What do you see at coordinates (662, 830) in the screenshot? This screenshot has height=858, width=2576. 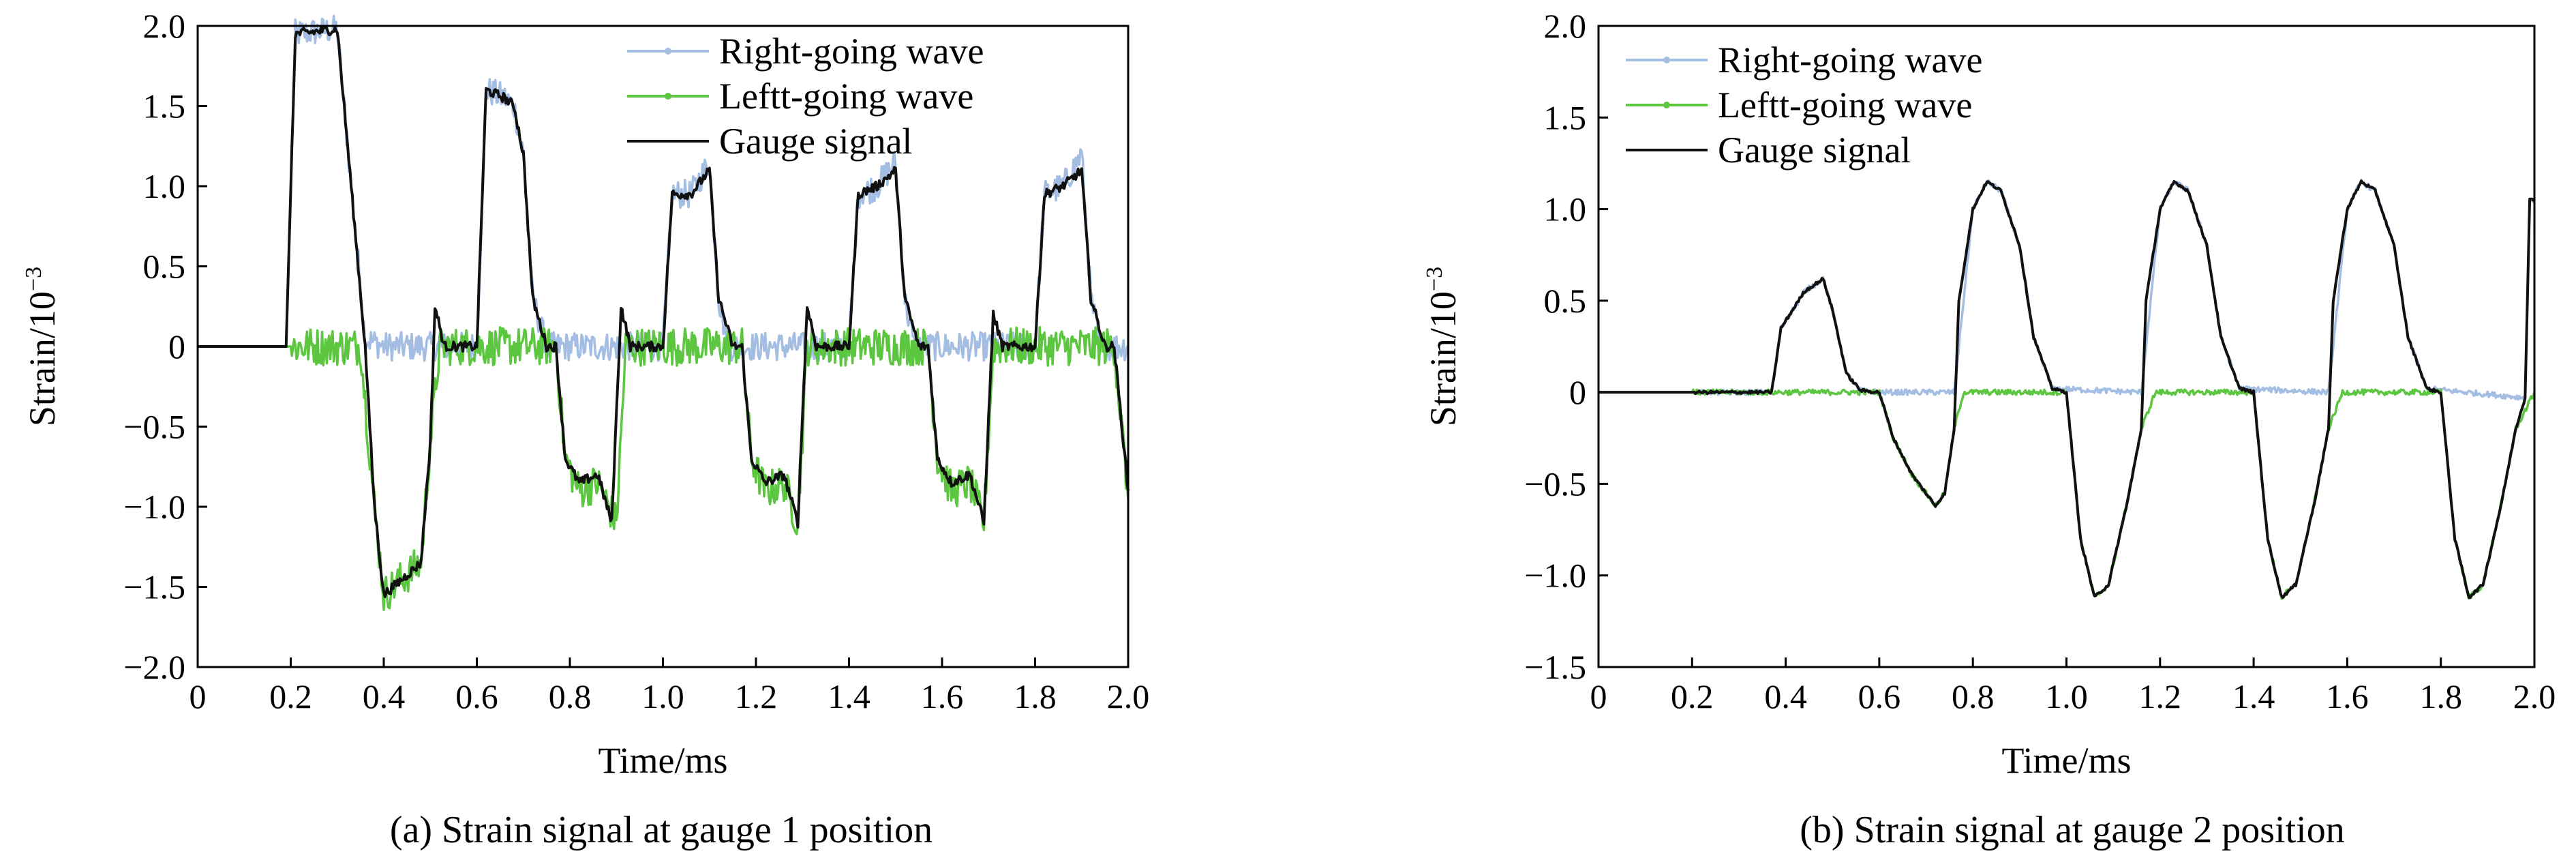 I see `caption: (a) Strain signal at gauge 1 position` at bounding box center [662, 830].